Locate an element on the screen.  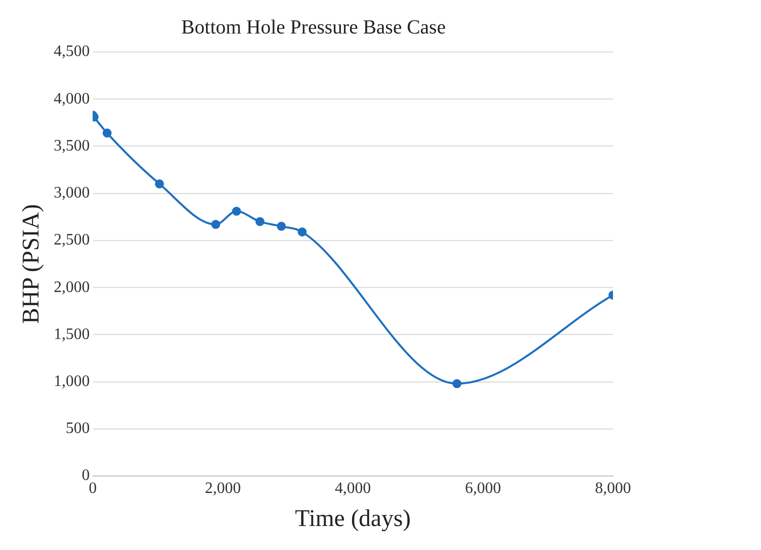
y-tick-label: 1,500 is located at coordinates (72, 334).